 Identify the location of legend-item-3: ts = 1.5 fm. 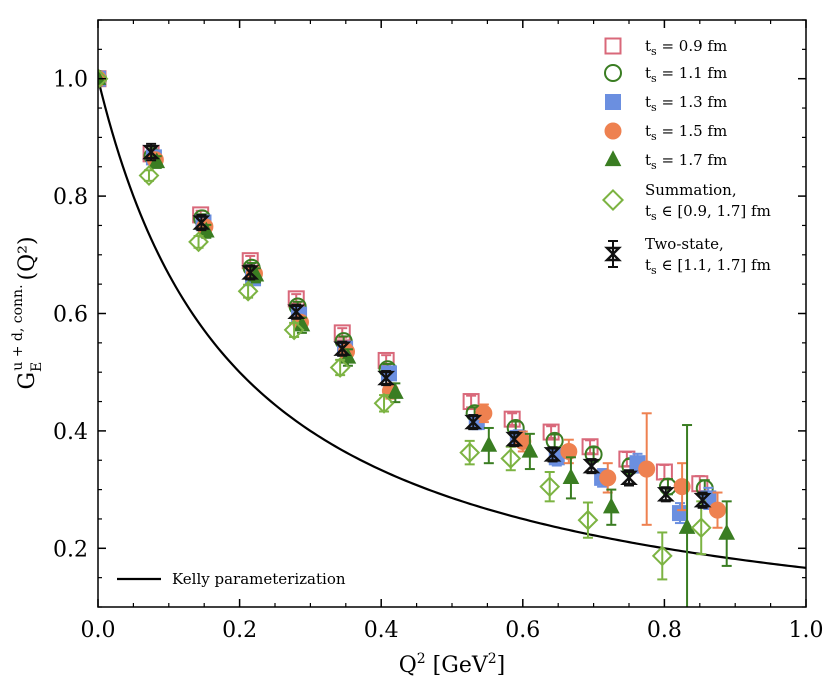
(665, 132).